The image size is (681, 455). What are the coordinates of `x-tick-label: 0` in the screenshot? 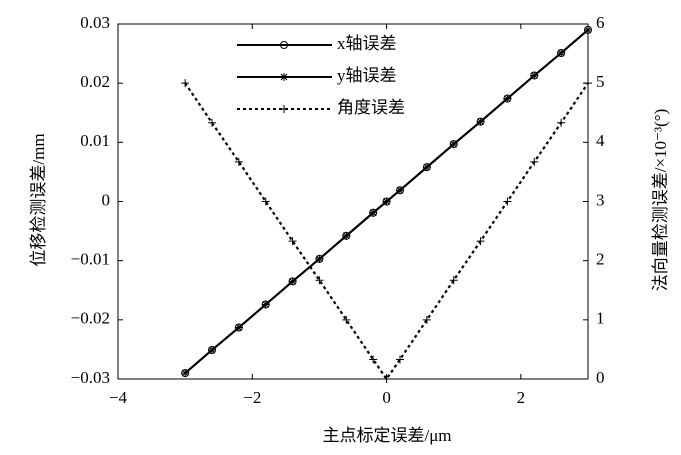 It's located at (386, 397).